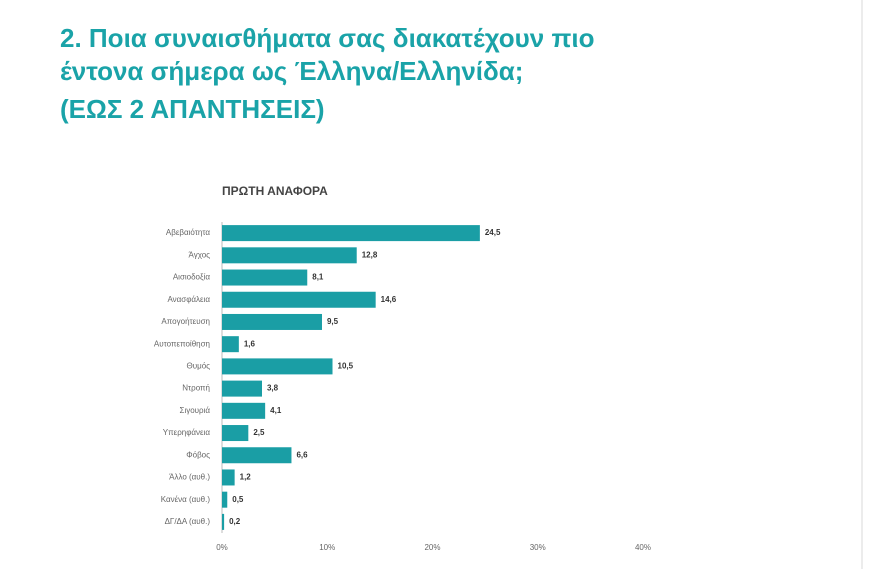 The width and height of the screenshot is (880, 569). I want to click on value-label: 8,1, so click(318, 277).